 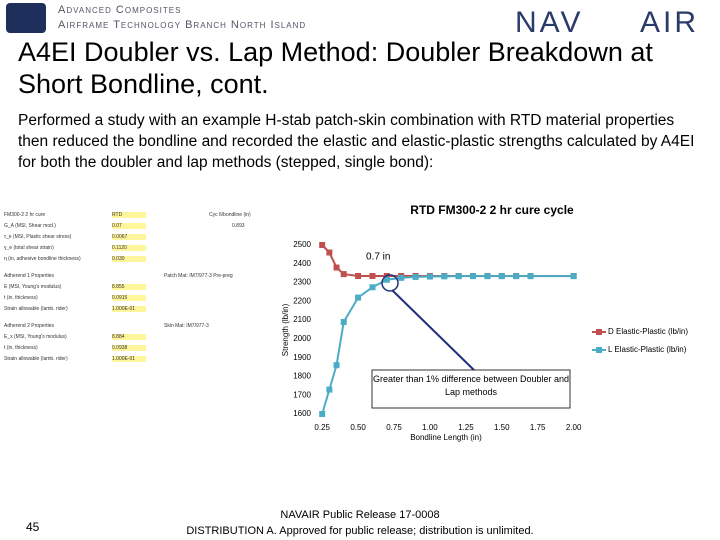 I want to click on org-line: Airframe Technology Branch North Island, so click(x=182, y=25).